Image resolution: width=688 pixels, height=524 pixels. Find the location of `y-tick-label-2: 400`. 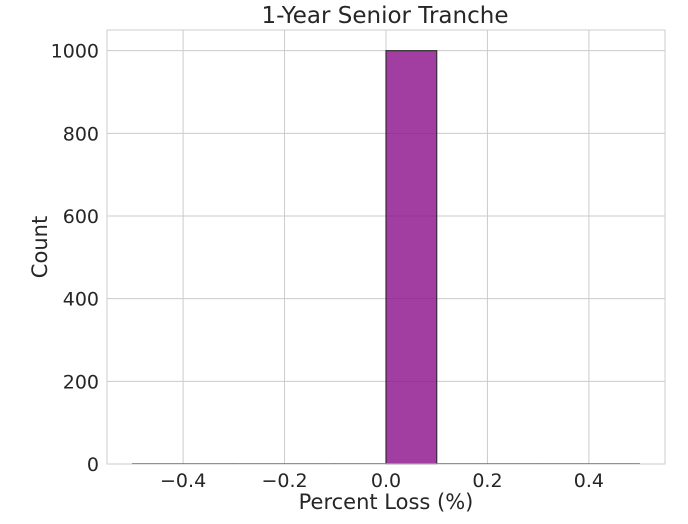

y-tick-label-2: 400 is located at coordinates (81, 300).